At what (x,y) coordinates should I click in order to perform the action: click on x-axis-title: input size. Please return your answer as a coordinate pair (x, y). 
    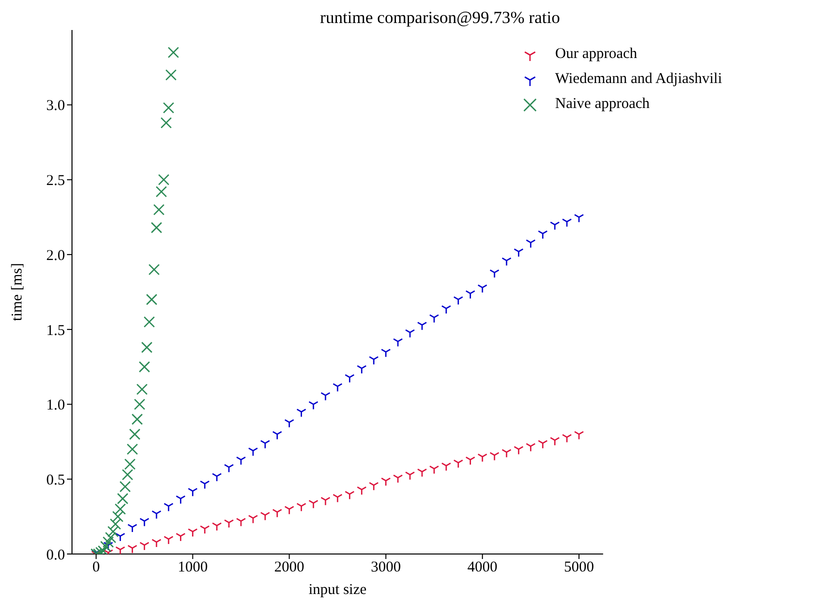
    Looking at the image, I should click on (337, 590).